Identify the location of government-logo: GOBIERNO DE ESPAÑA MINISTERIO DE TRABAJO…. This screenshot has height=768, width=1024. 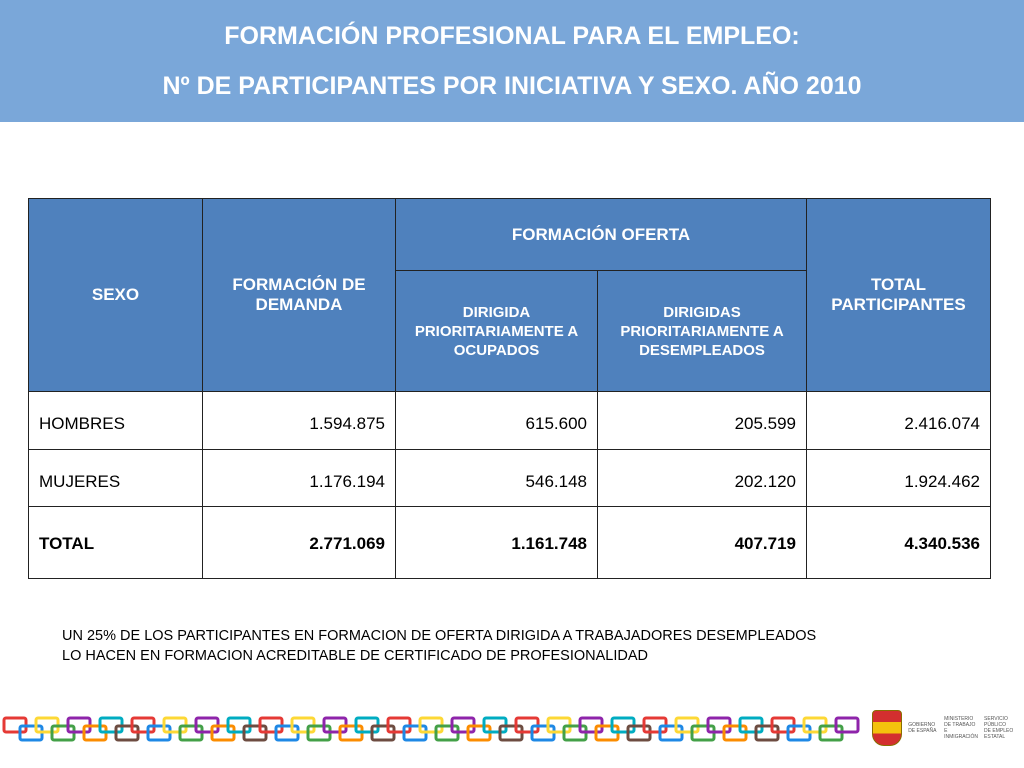
(946, 728).